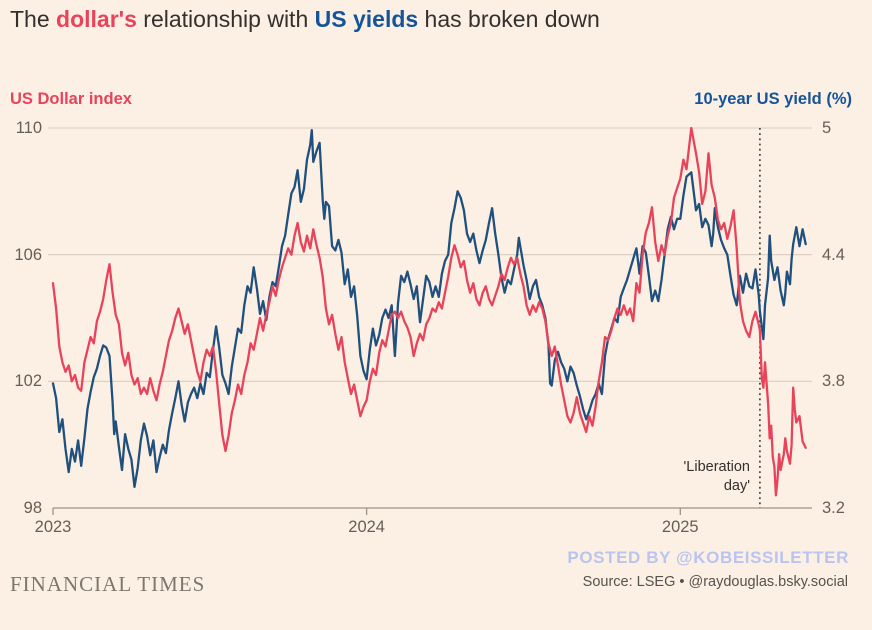 The height and width of the screenshot is (630, 872). I want to click on poster-watermark: POSTED BY @KOBEISSILETTER, so click(708, 557).